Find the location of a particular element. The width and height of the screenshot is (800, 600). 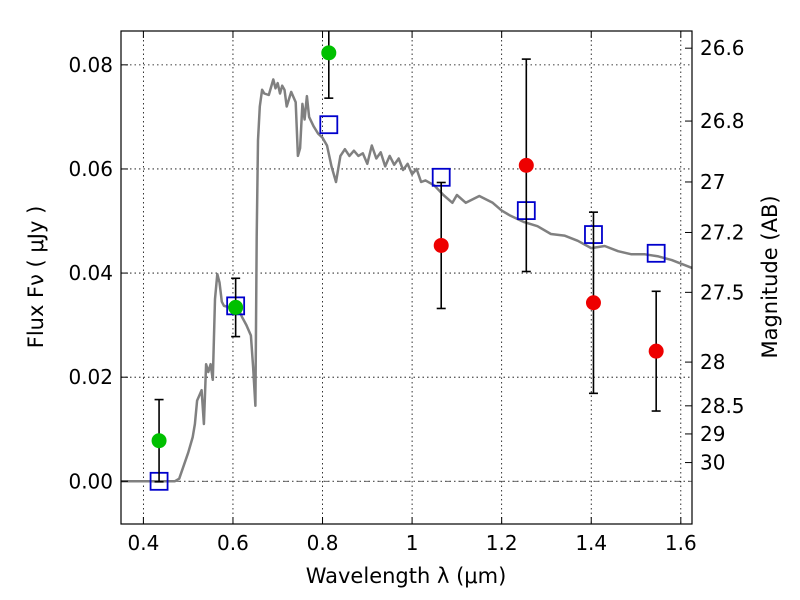

mag-tick-label: 27.2 is located at coordinates (722, 232).